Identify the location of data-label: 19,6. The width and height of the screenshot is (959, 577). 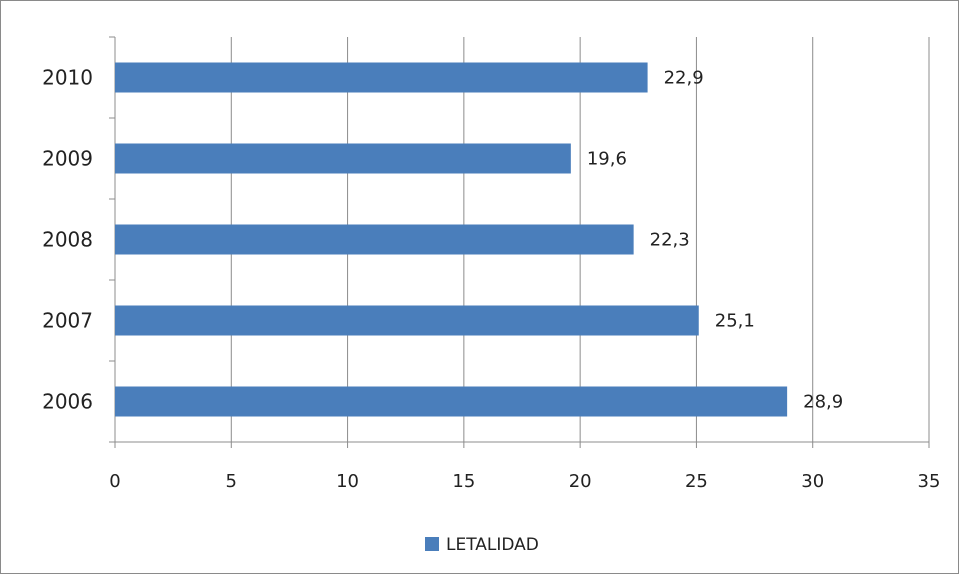
(607, 159).